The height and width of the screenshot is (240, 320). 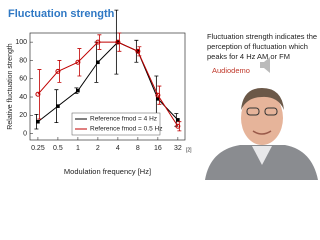 What do you see at coordinates (116, 124) in the screenshot?
I see `legend-box` at bounding box center [116, 124].